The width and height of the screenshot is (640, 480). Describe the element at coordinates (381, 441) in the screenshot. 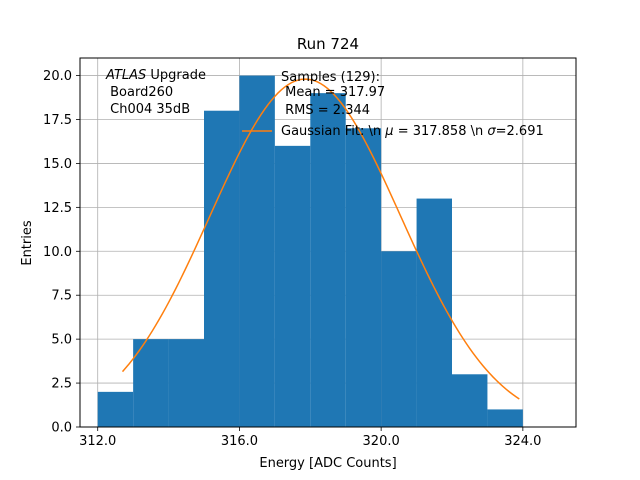

I see `x-tick-label: 320.0` at that location.